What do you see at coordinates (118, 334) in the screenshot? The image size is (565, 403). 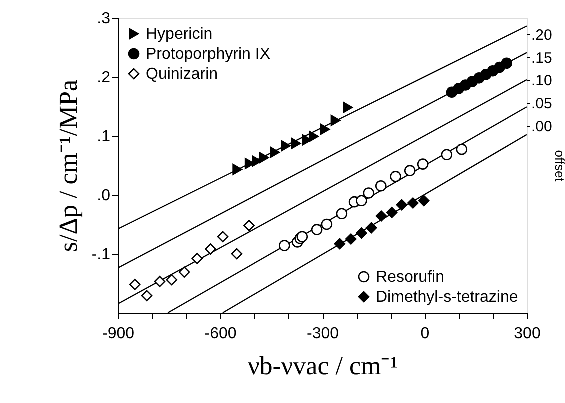 I see `x-tick-label: -900` at bounding box center [118, 334].